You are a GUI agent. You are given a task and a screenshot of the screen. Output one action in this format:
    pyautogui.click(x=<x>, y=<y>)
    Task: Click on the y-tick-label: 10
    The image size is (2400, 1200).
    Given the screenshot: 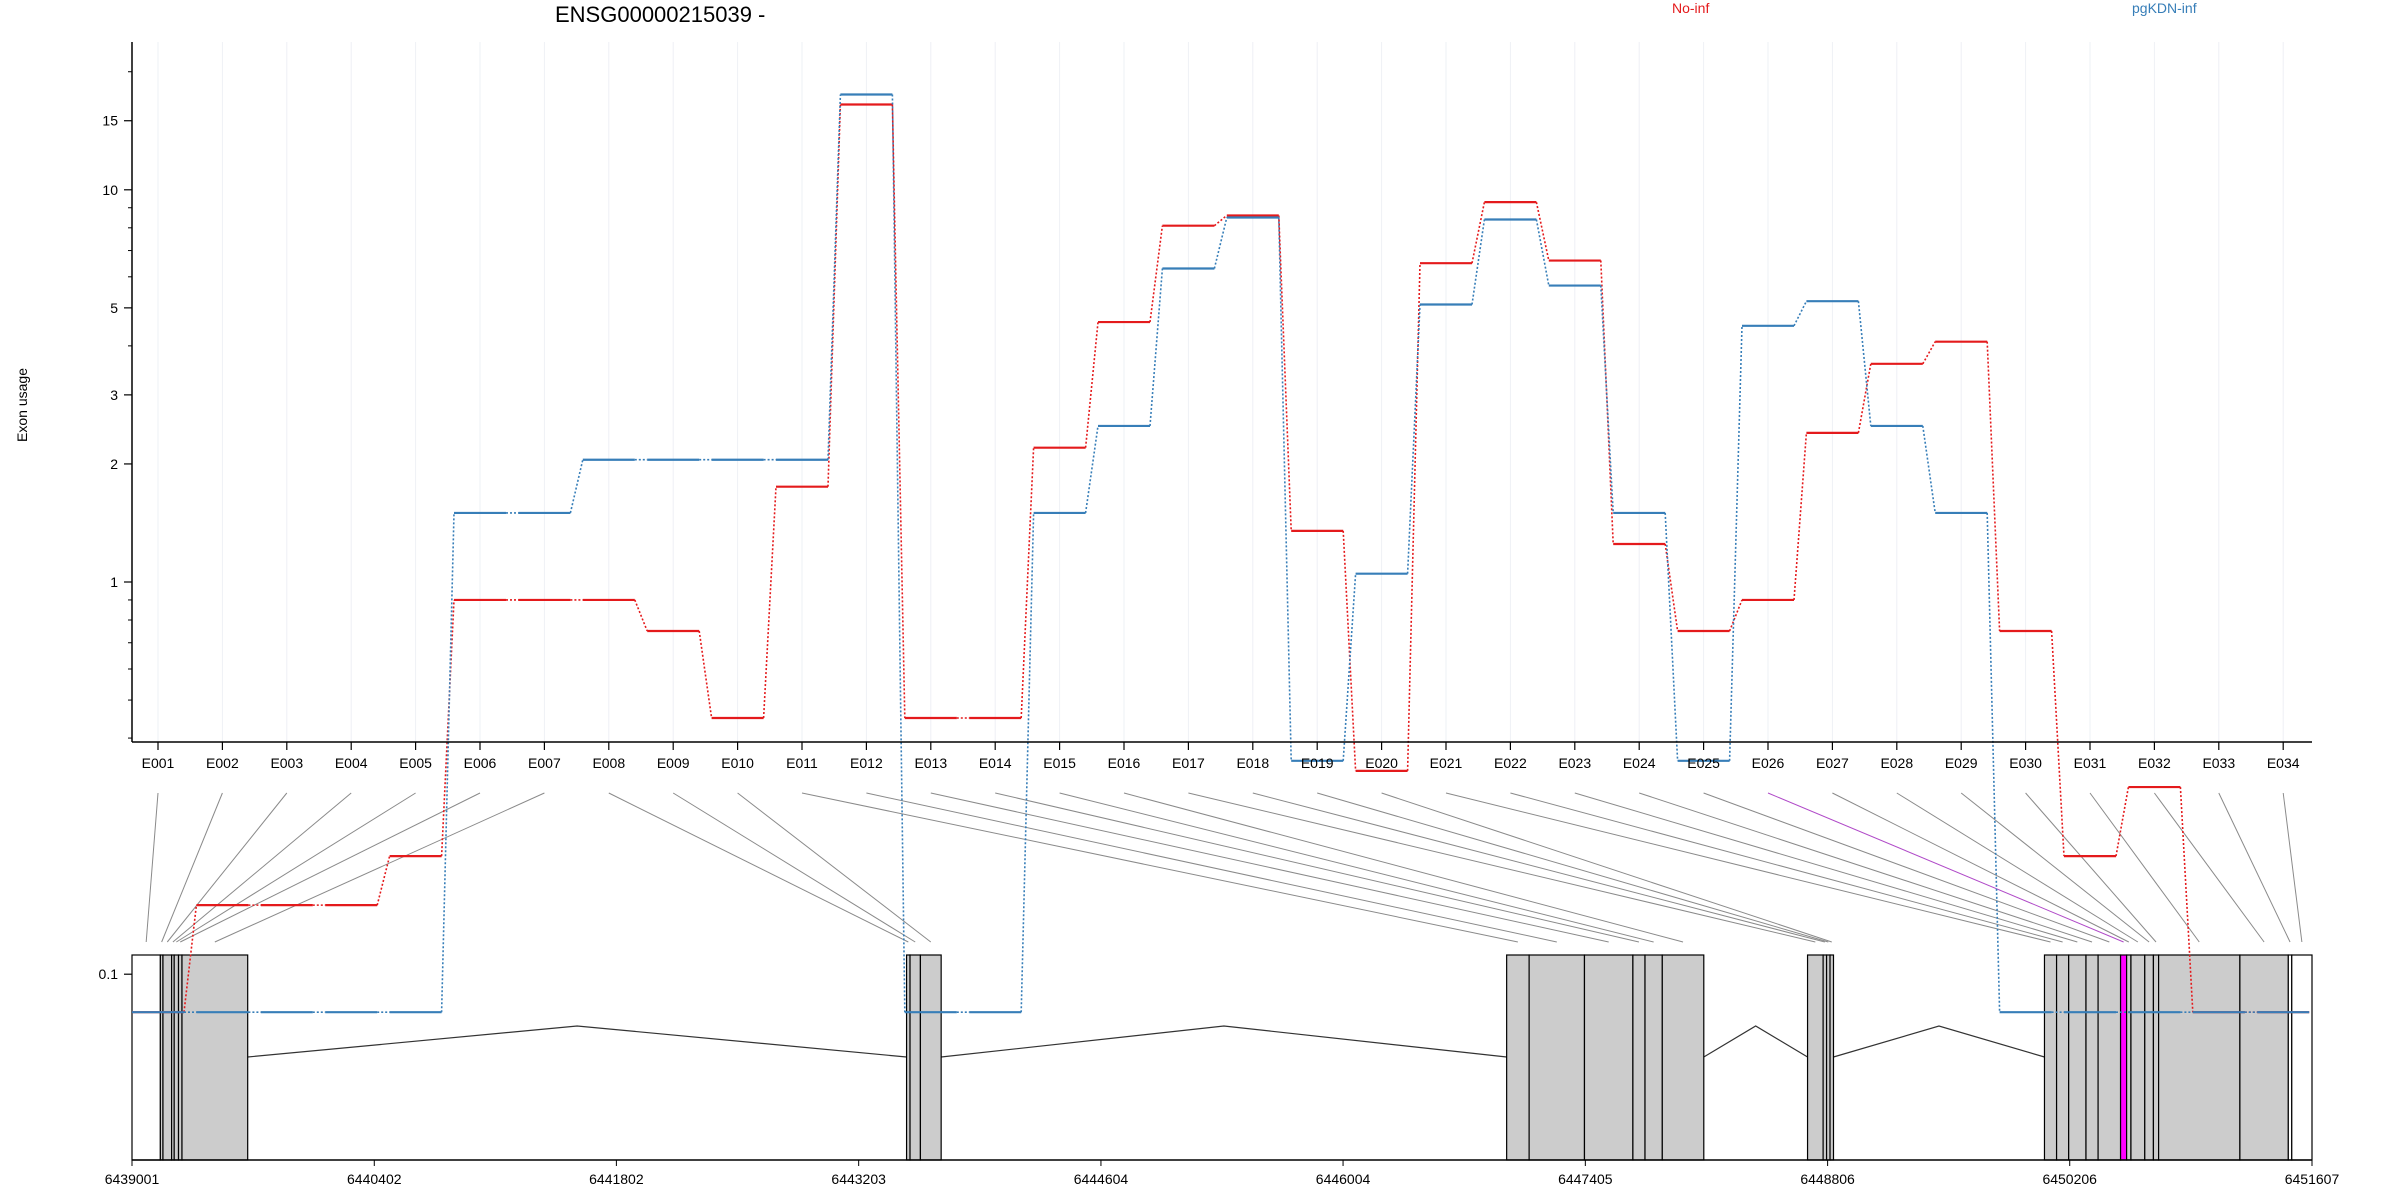 What is the action you would take?
    pyautogui.click(x=110, y=190)
    